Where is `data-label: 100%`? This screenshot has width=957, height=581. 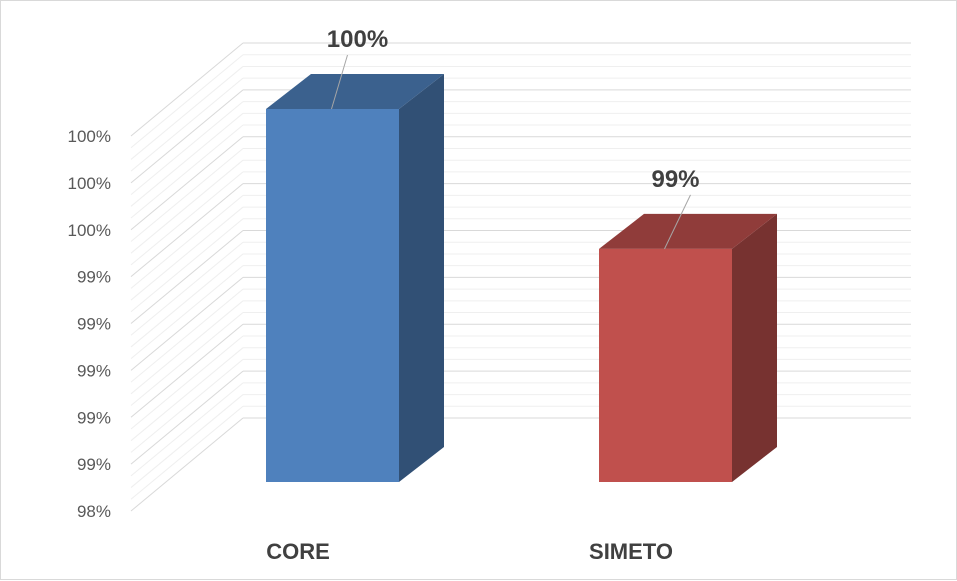 data-label: 100% is located at coordinates (357, 39).